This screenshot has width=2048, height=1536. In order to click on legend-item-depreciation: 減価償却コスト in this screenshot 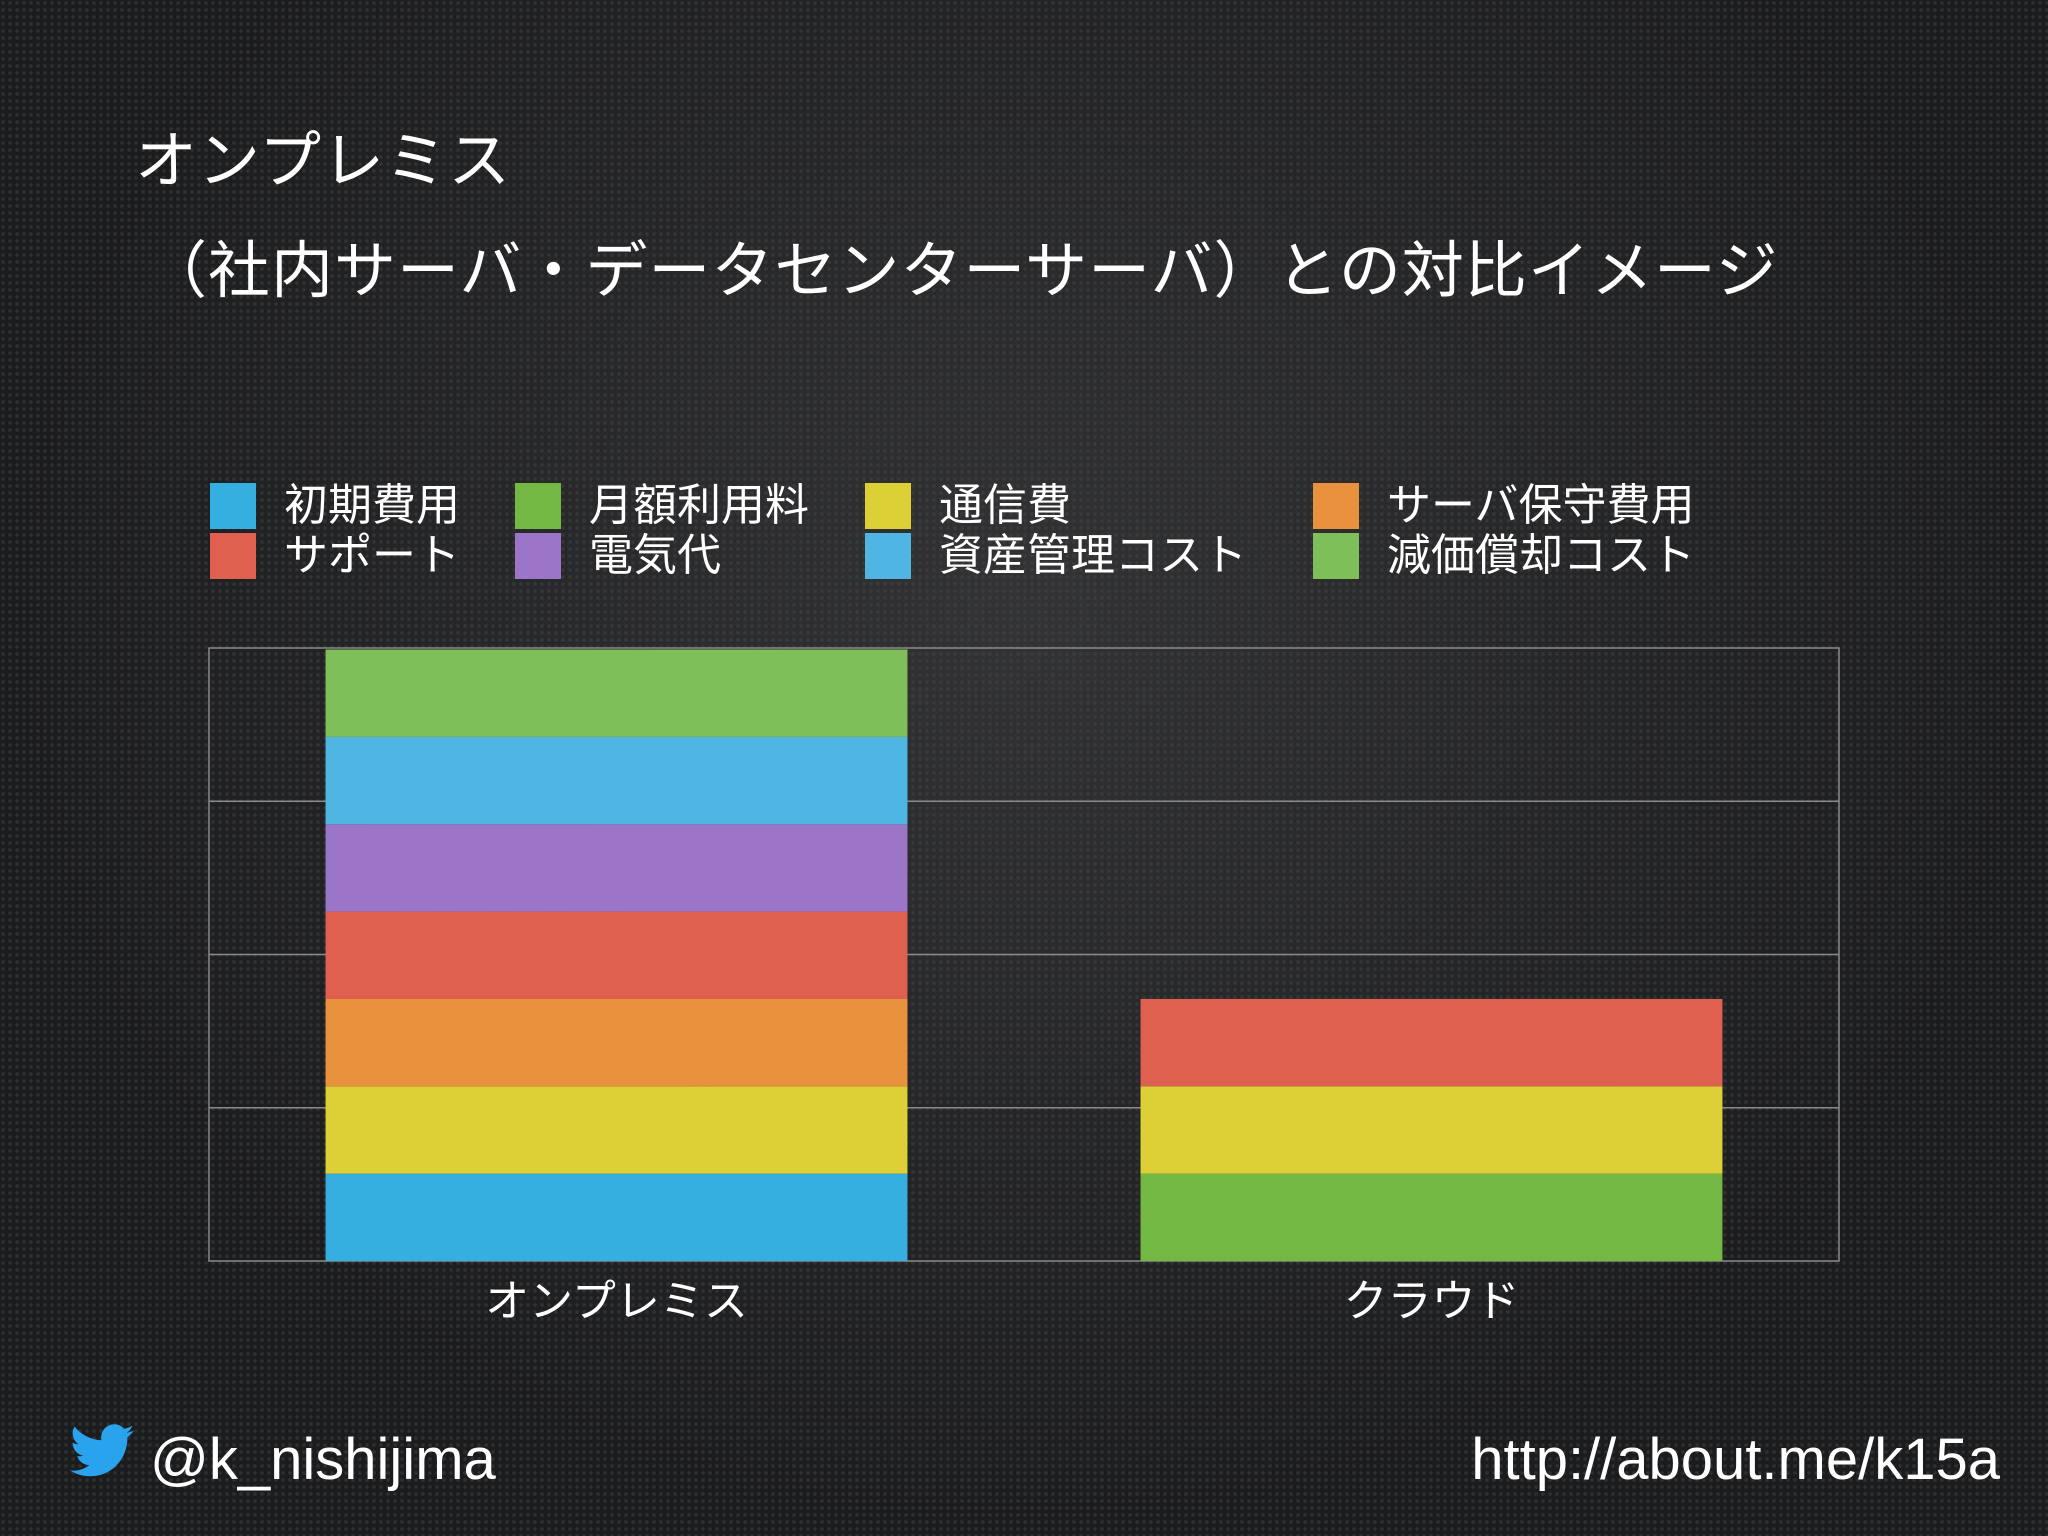, I will do `click(1504, 556)`.